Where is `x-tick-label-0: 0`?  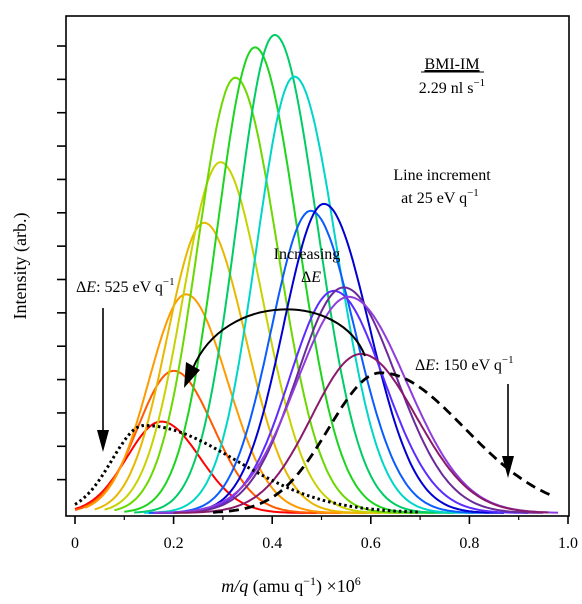
x-tick-label-0: 0 is located at coordinates (75, 543).